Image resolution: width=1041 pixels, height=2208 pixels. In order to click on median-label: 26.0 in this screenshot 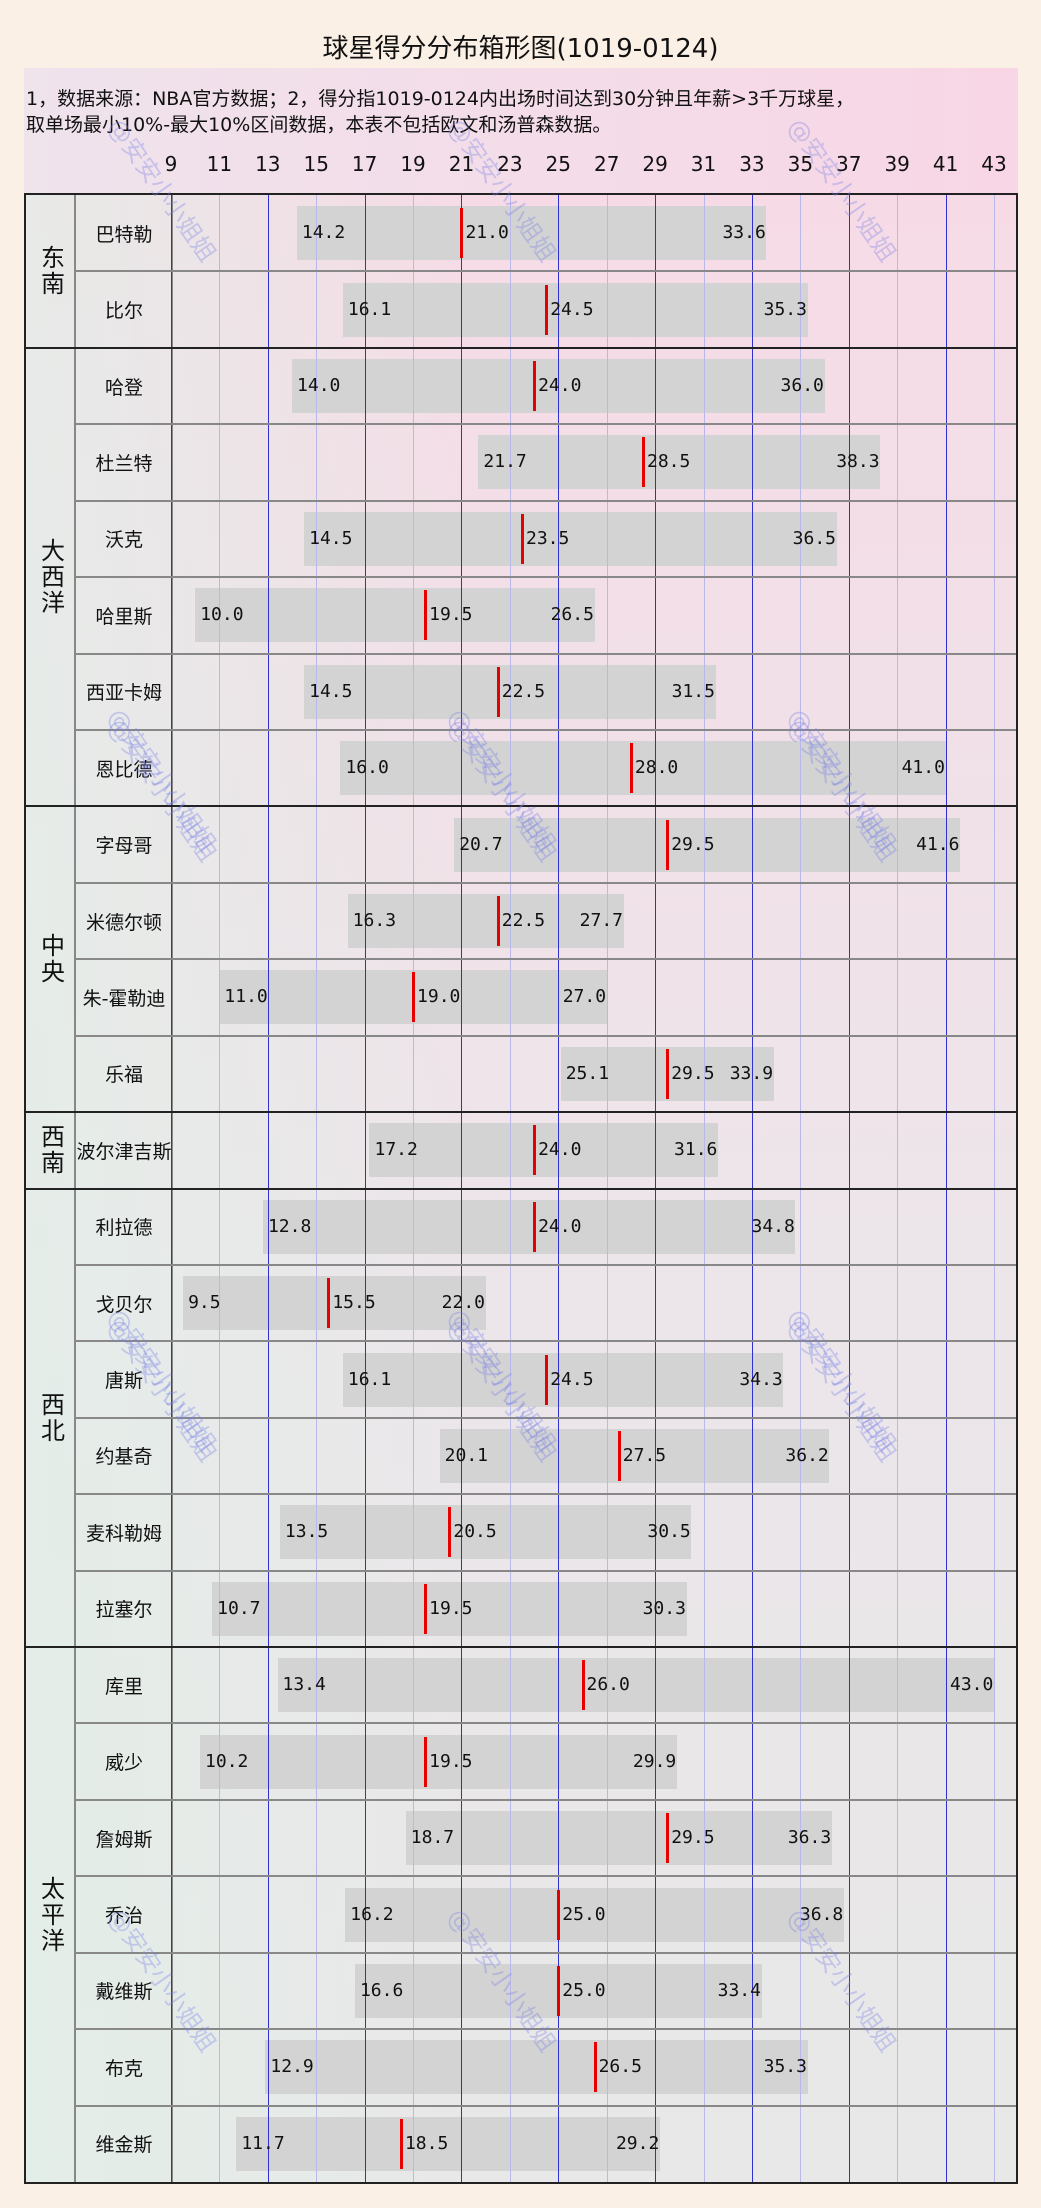, I will do `click(608, 1685)`.